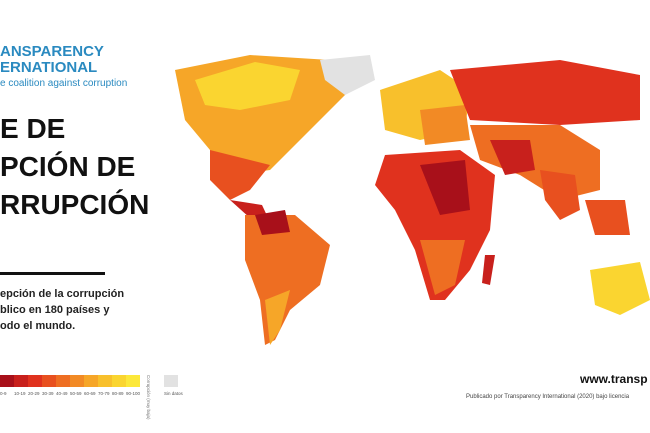 The width and height of the screenshot is (650, 433). What do you see at coordinates (3, 393) in the screenshot?
I see `legend-label: 0-9` at bounding box center [3, 393].